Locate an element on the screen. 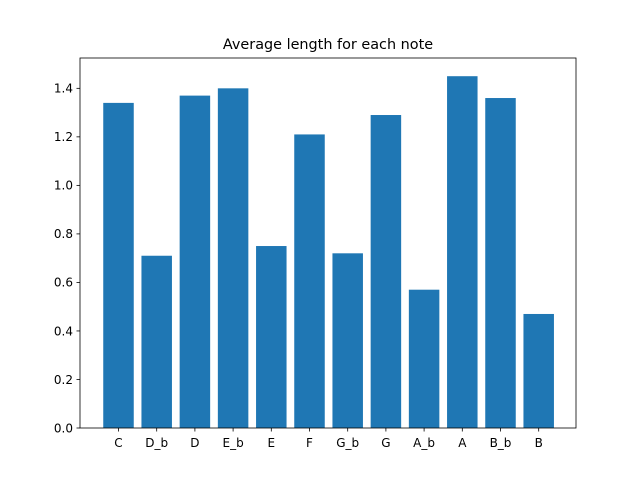 The width and height of the screenshot is (640, 480). y-tick-label: 1.2 is located at coordinates (63, 137).